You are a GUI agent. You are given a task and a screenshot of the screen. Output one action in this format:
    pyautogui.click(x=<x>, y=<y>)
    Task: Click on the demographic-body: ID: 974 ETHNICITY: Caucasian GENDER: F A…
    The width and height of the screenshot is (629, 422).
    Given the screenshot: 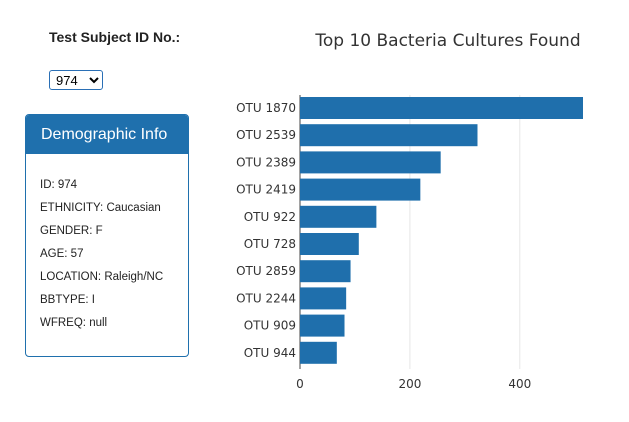 What is the action you would take?
    pyautogui.click(x=107, y=244)
    